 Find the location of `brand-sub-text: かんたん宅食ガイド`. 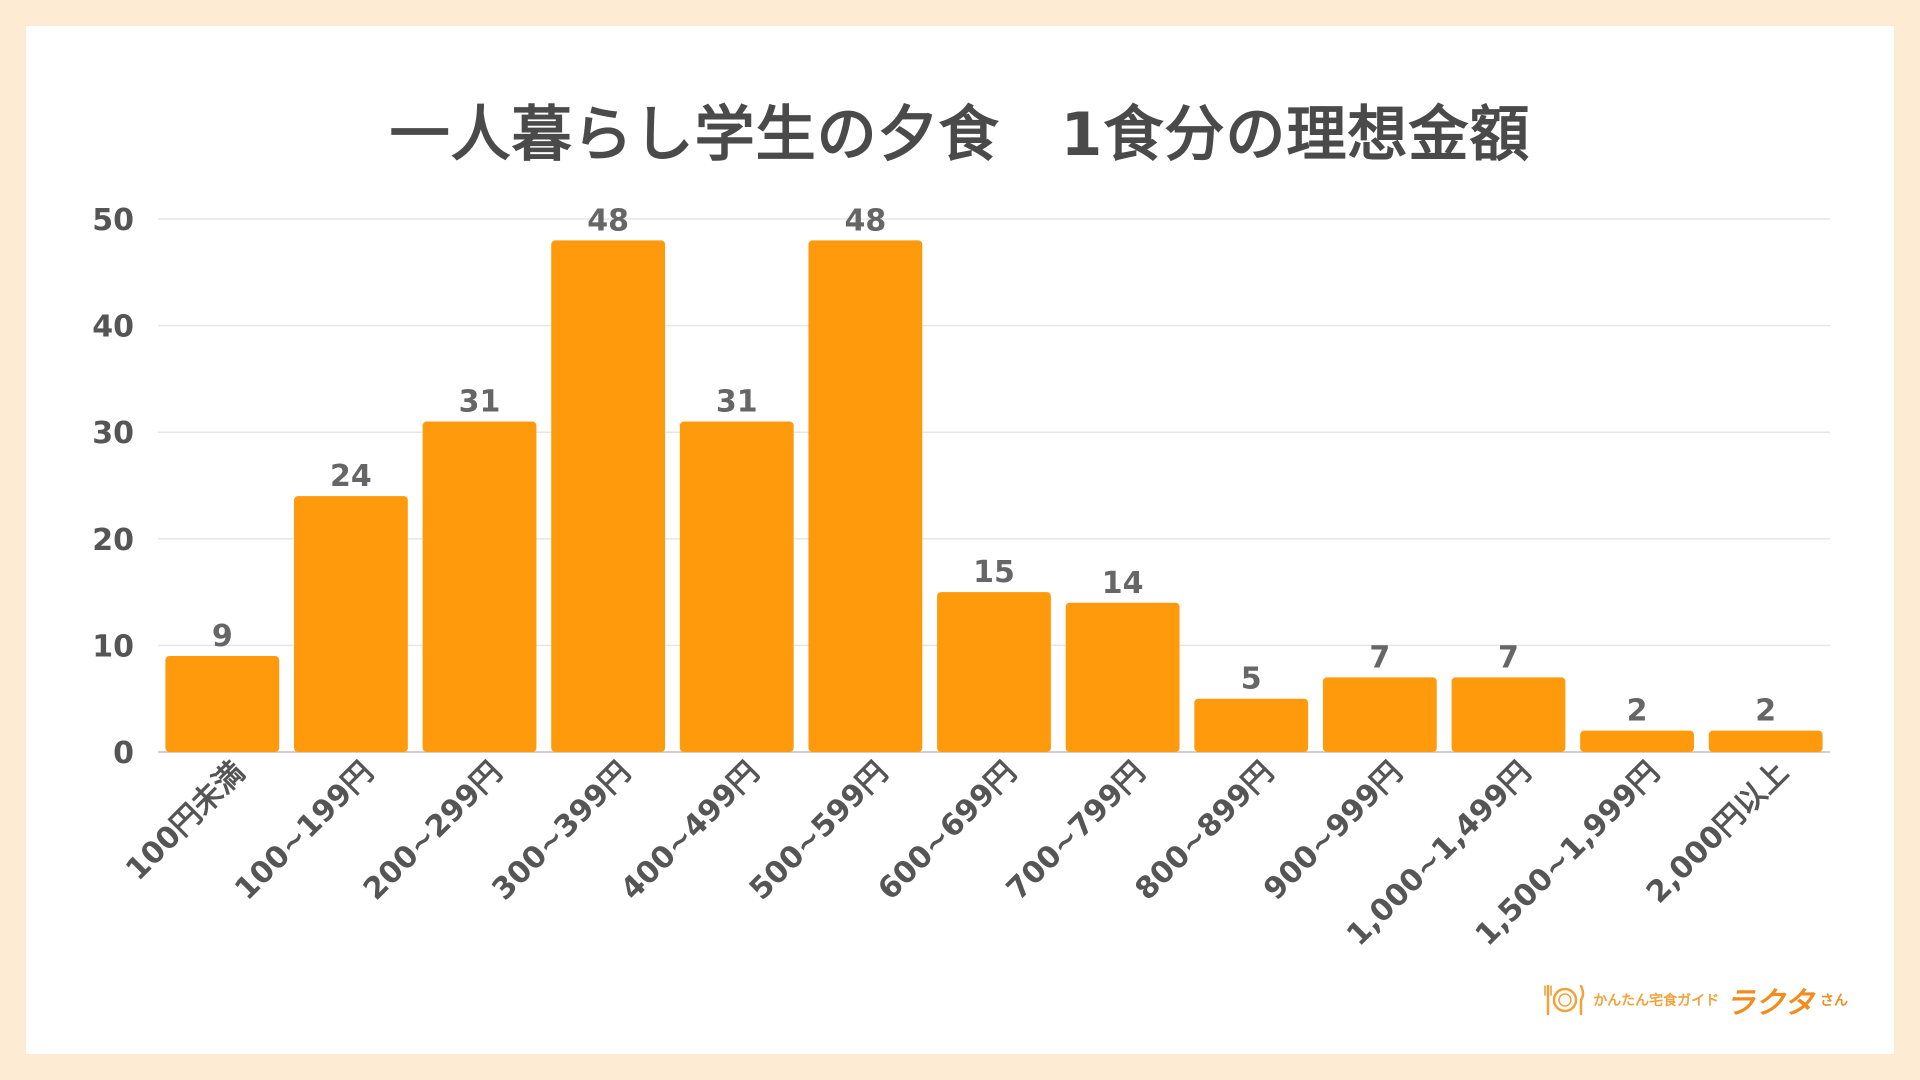

brand-sub-text: かんたん宅食ガイド is located at coordinates (1656, 1001).